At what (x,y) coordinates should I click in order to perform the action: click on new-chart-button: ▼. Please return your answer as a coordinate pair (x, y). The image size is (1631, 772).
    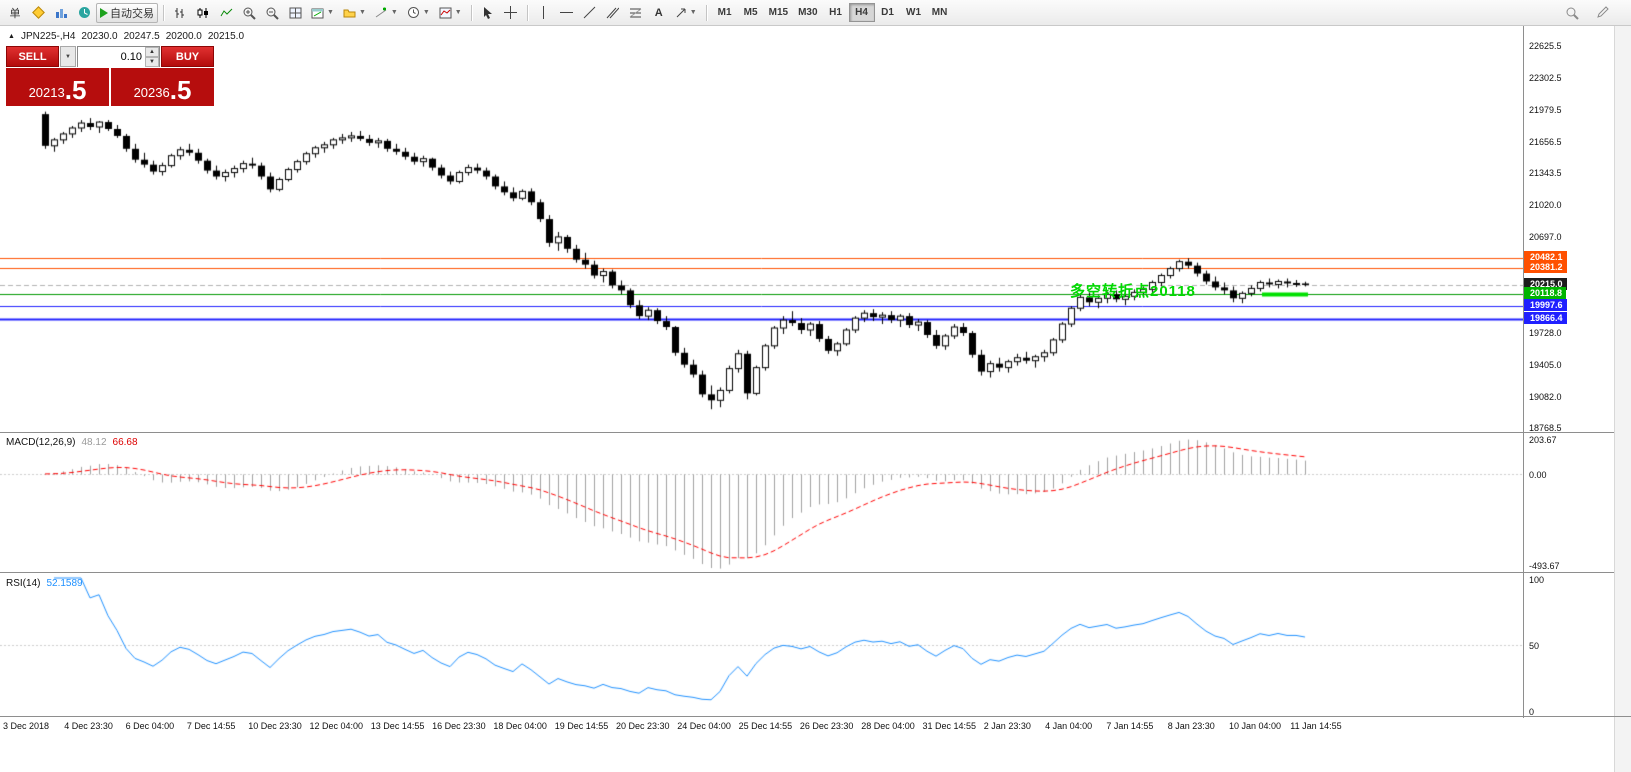
    Looking at the image, I should click on (322, 13).